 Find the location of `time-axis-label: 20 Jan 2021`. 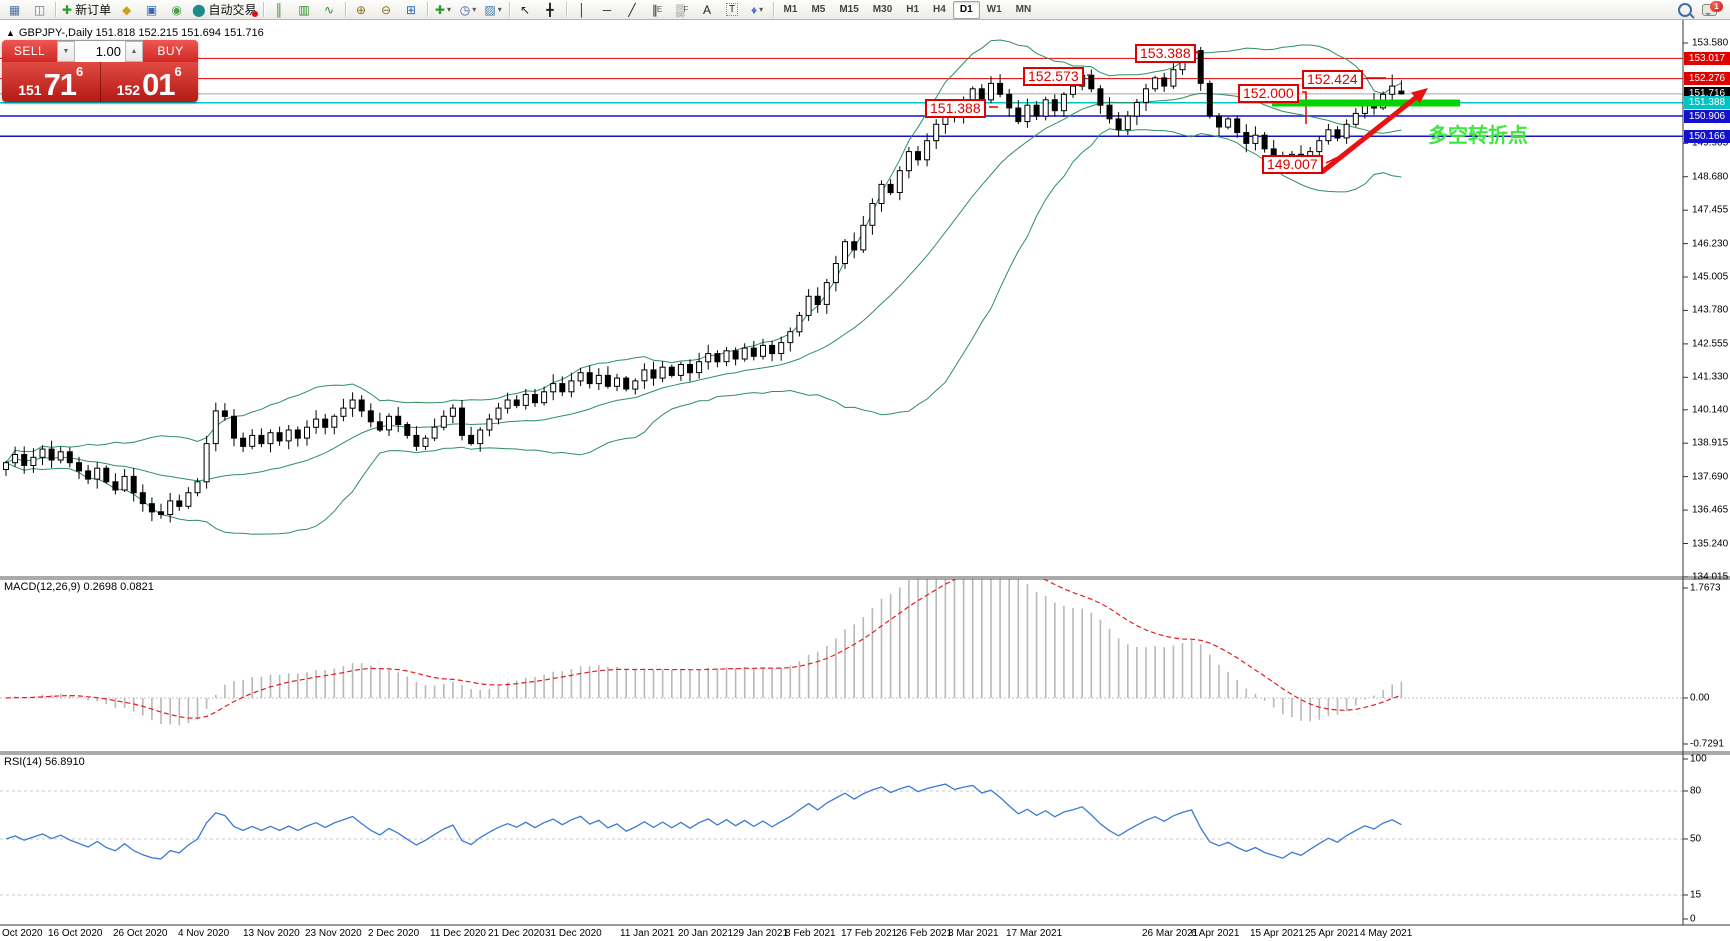

time-axis-label: 20 Jan 2021 is located at coordinates (706, 933).